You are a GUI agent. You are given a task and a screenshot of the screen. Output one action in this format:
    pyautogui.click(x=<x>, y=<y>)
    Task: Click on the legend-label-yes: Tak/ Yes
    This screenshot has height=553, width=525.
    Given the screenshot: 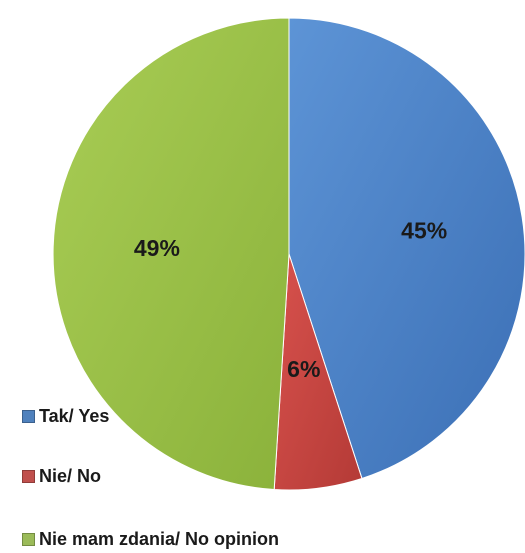 What is the action you would take?
    pyautogui.click(x=74, y=415)
    